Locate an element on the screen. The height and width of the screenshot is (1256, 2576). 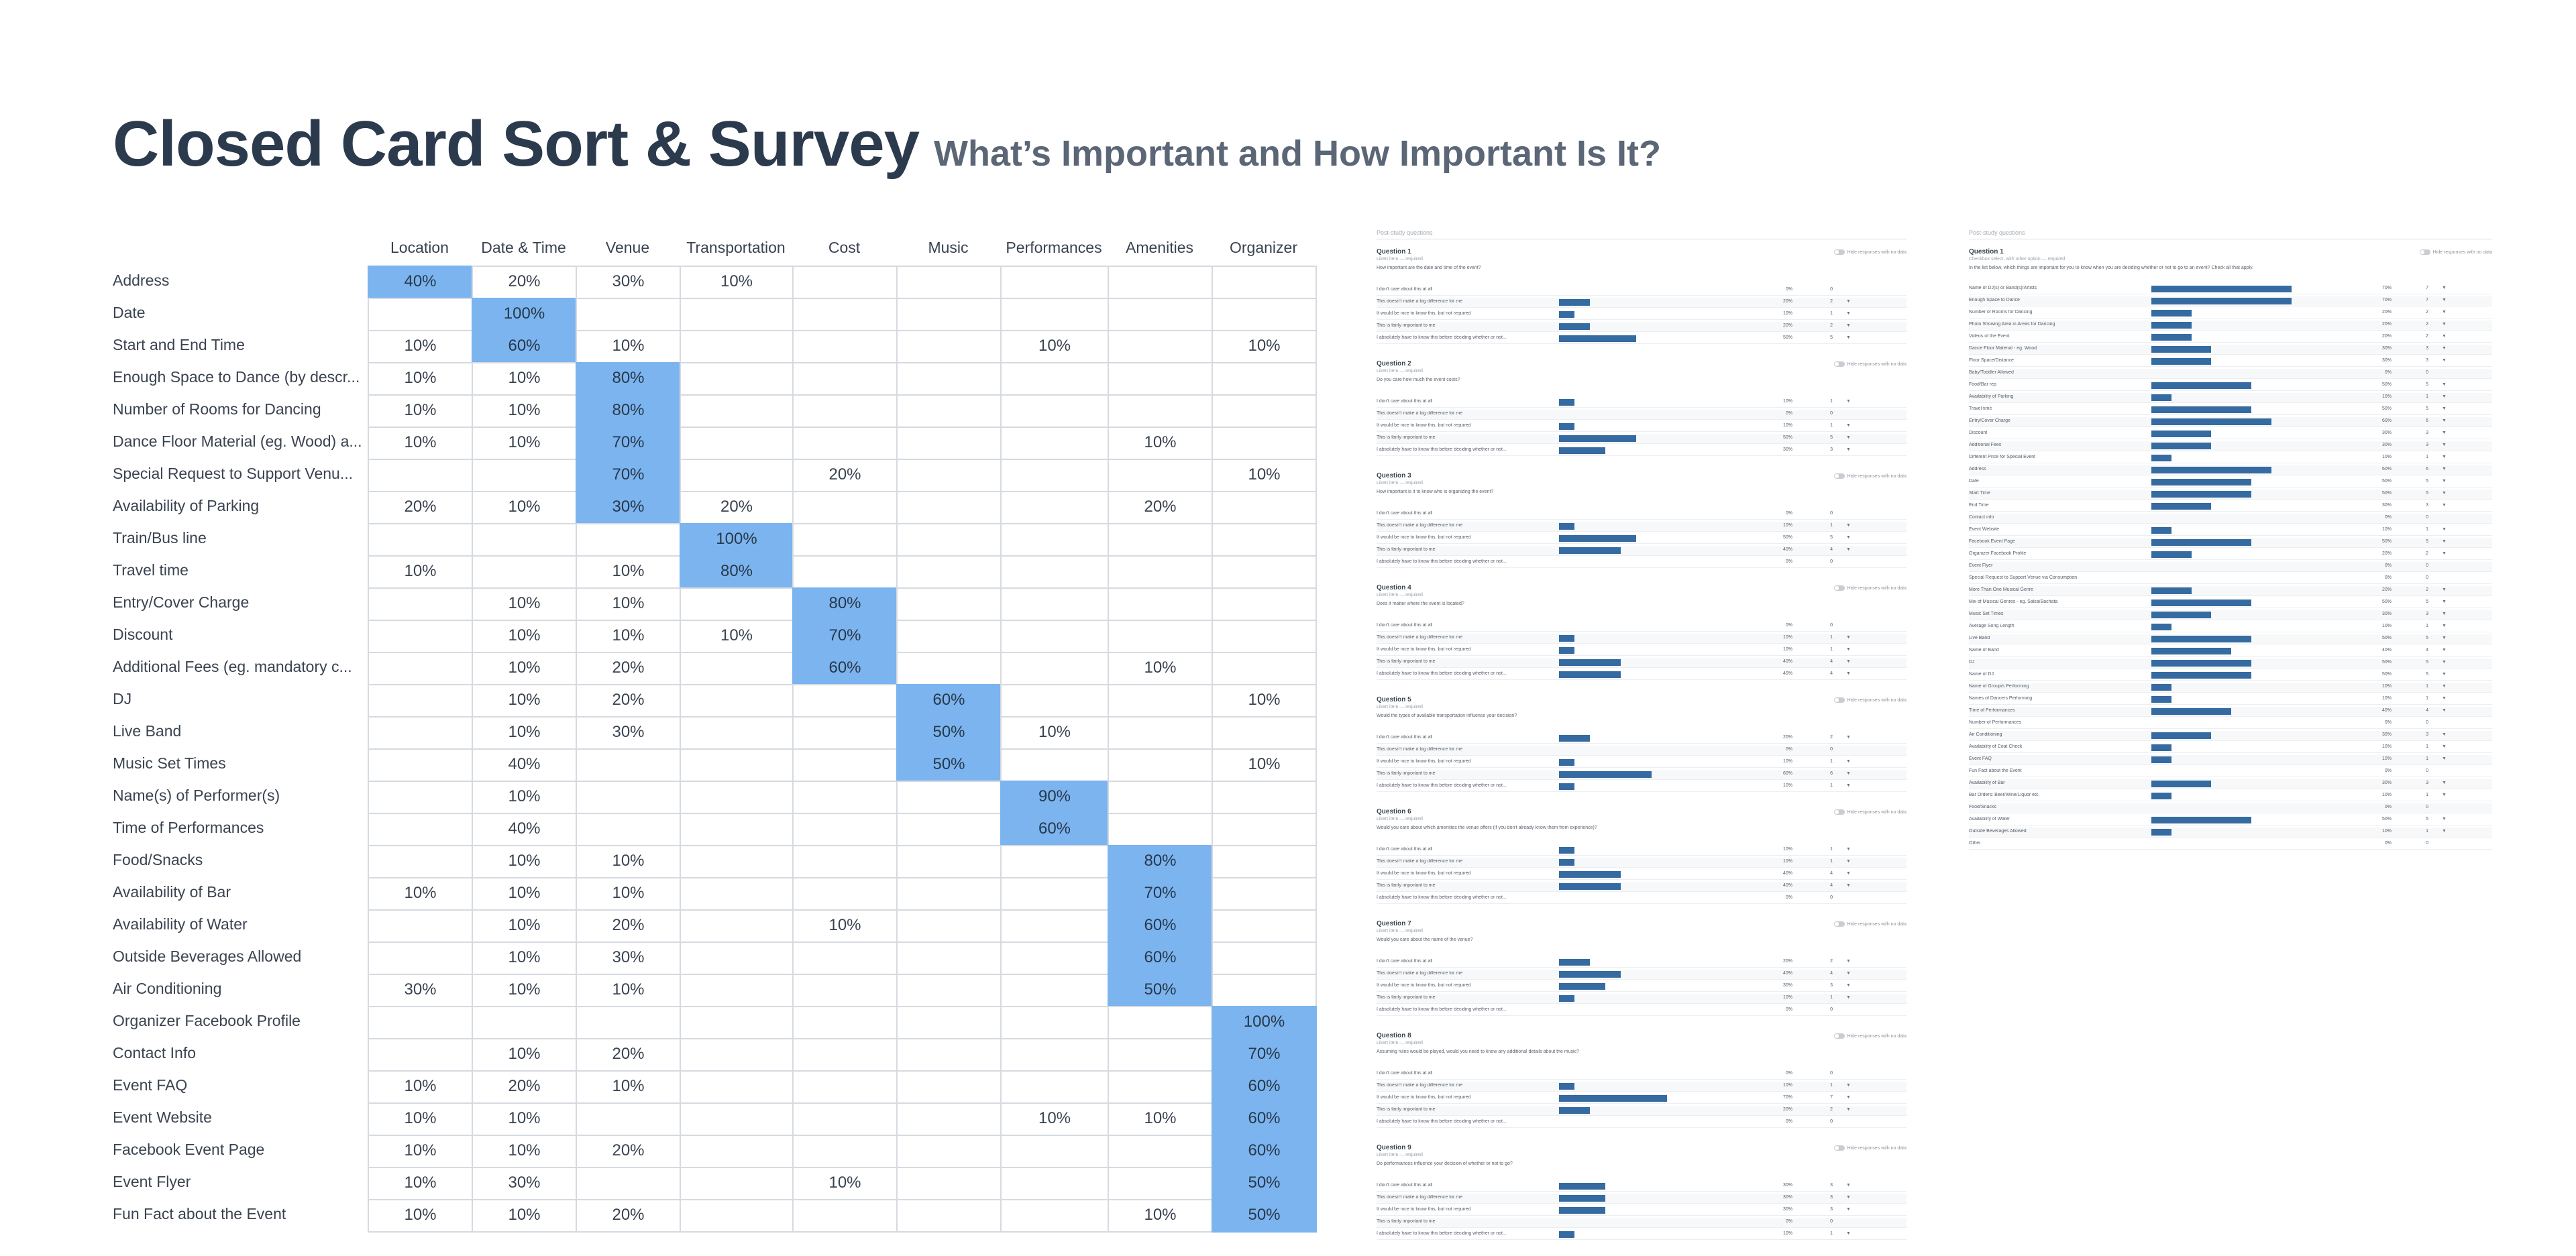
answer-count: 0 is located at coordinates (2427, 565).